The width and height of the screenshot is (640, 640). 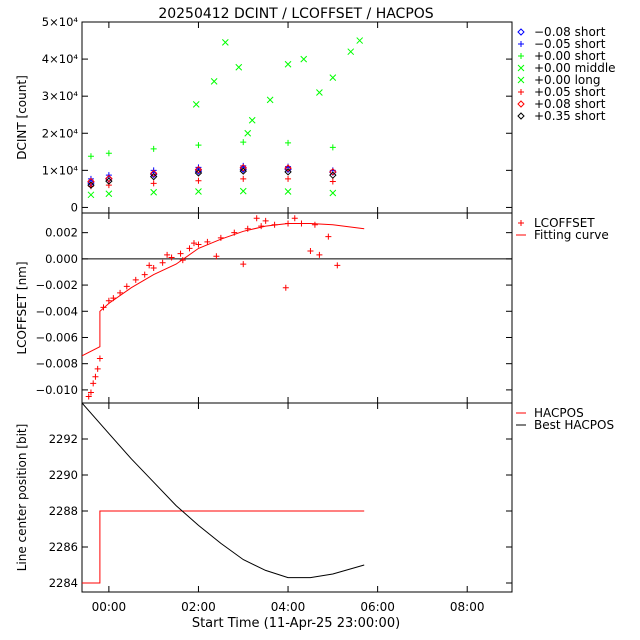 What do you see at coordinates (61, 233) in the screenshot?
I see `y-tick-label: 0.002` at bounding box center [61, 233].